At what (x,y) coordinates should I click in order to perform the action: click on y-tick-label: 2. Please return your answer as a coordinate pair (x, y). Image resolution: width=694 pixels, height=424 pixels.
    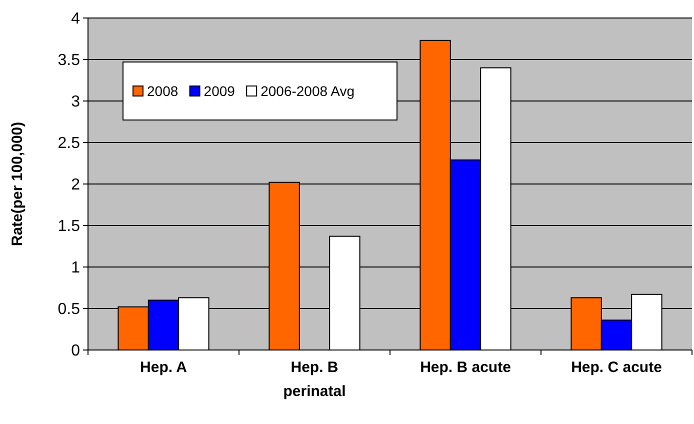
    Looking at the image, I should click on (75, 185).